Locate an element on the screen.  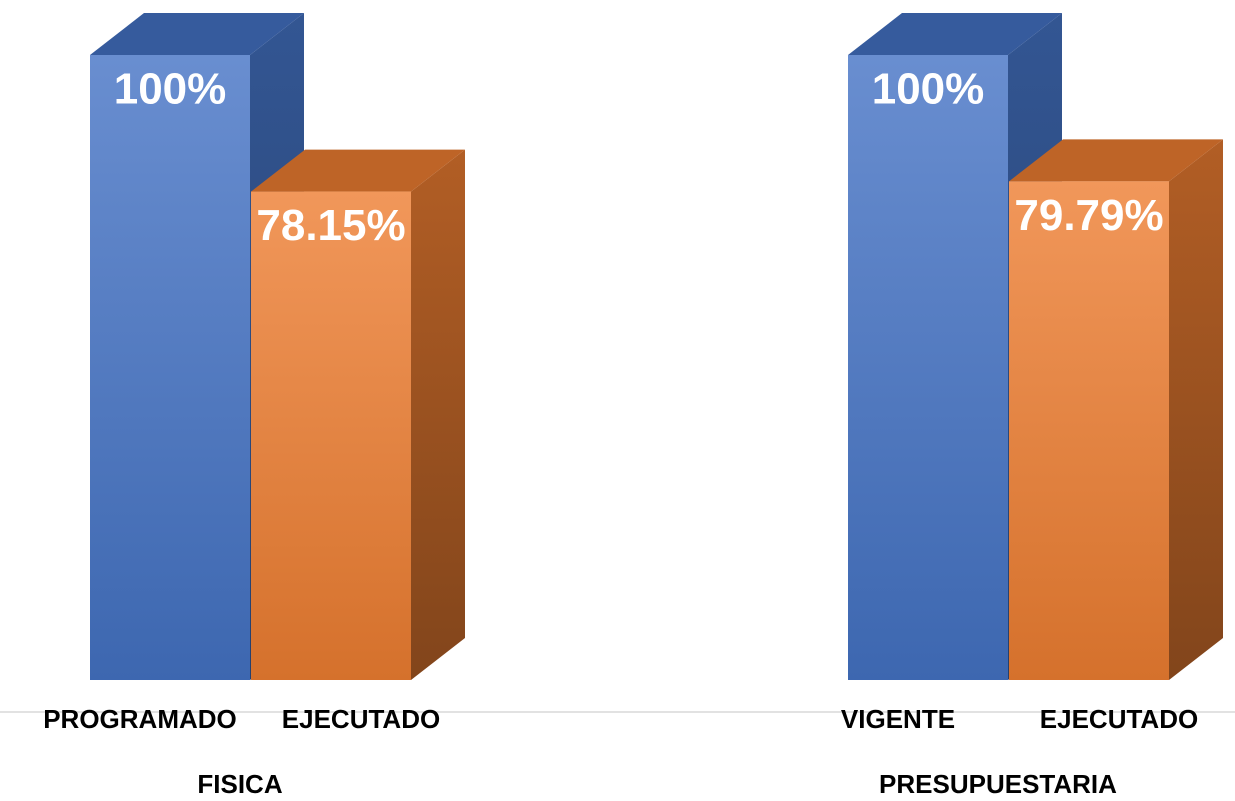
x-tick-label: PROGRAMADO is located at coordinates (140, 719).